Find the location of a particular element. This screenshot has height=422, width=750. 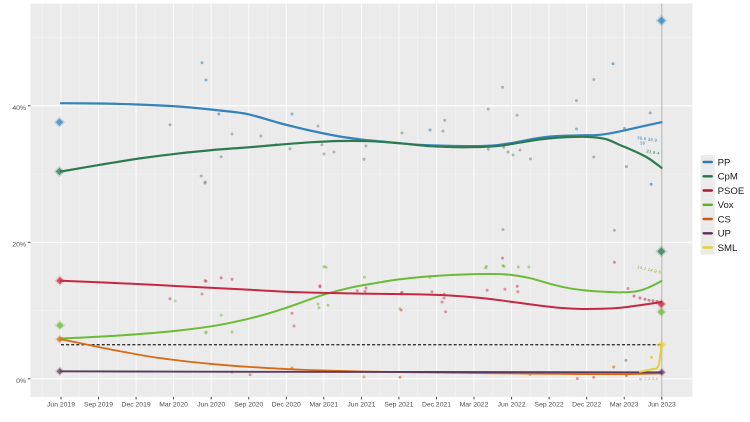

svg-text: 14.2 14.9·5 is located at coordinates (649, 269).